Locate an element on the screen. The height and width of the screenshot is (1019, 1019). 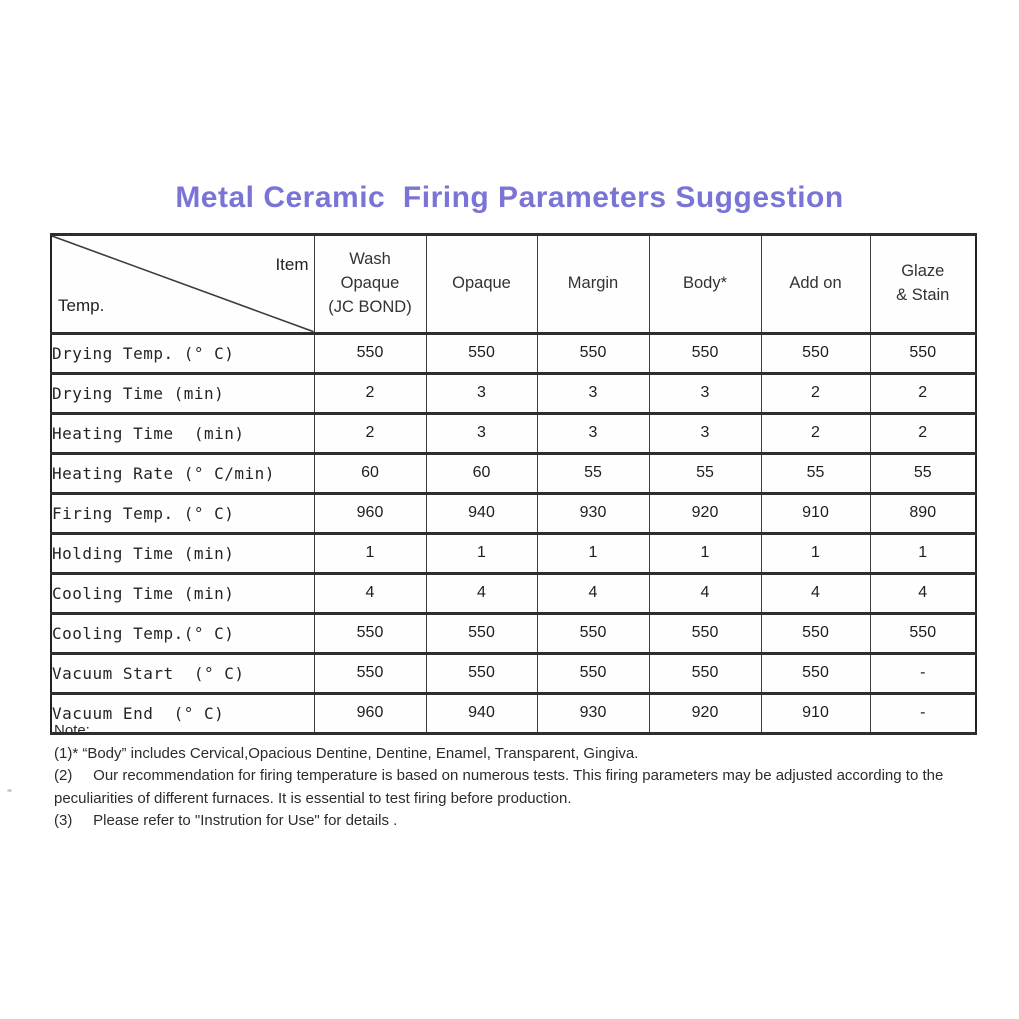
row-label: Heating Rate (° C/min) is located at coordinates (182, 473).